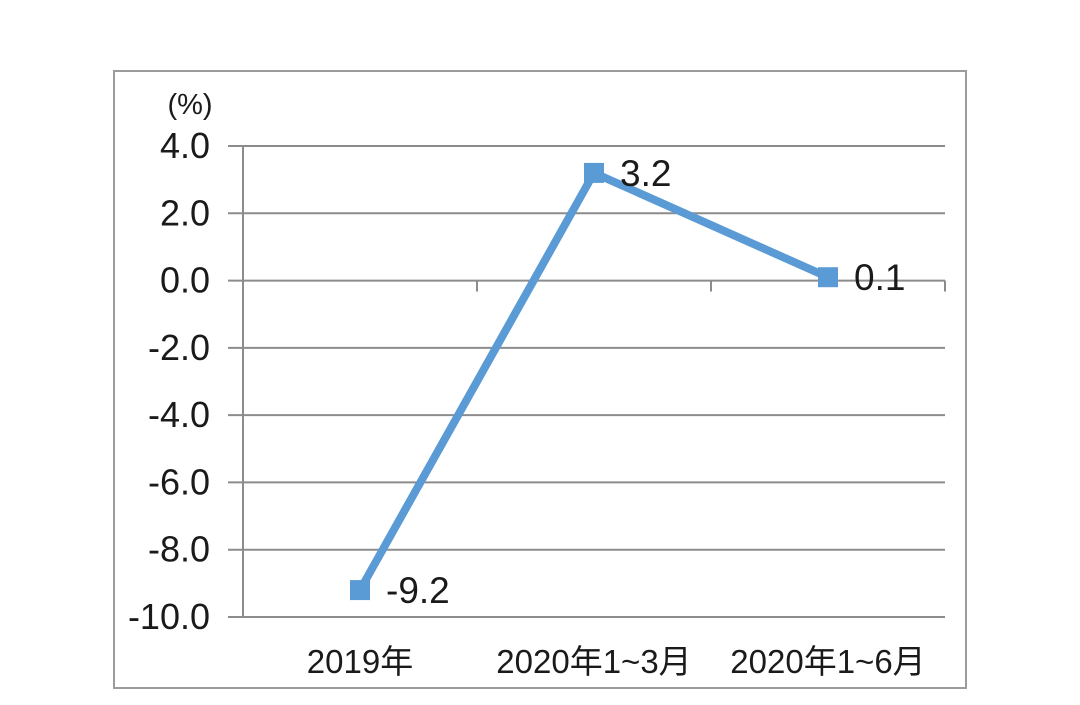 The image size is (1080, 705). Describe the element at coordinates (169, 616) in the screenshot. I see `y-axis-tick-label: -10.0` at that location.